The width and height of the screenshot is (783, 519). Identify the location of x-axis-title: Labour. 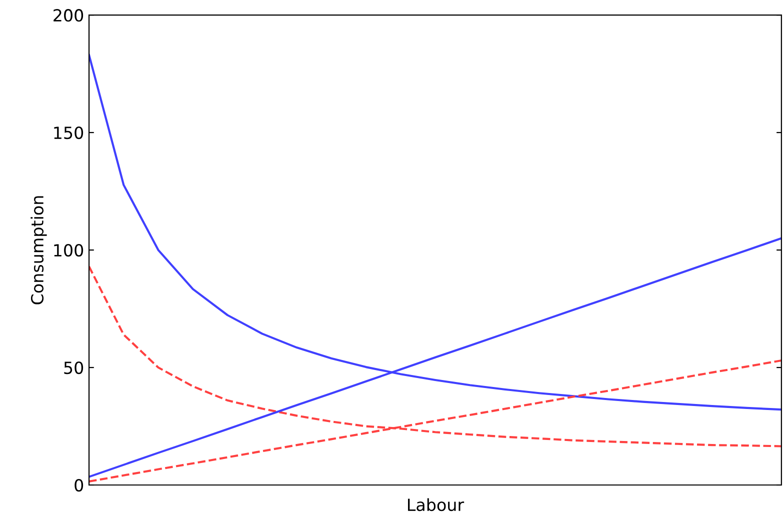
(436, 505).